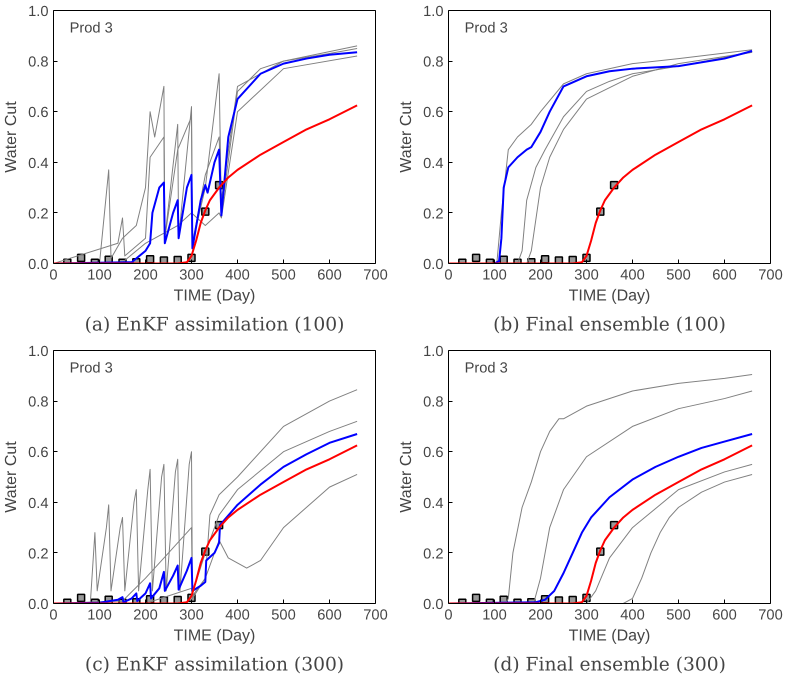 The width and height of the screenshot is (797, 688). I want to click on text: (b) Final ensemble (100), so click(609, 325).